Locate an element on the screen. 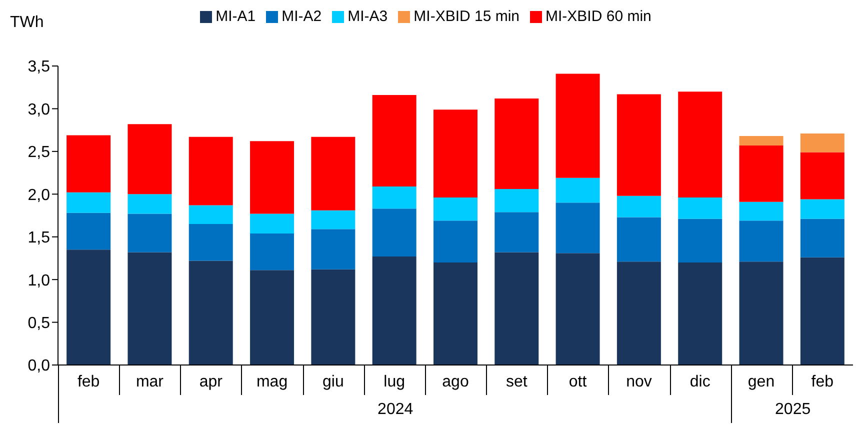 This screenshot has width=865, height=437. legend-label: MI-A1 is located at coordinates (236, 16).